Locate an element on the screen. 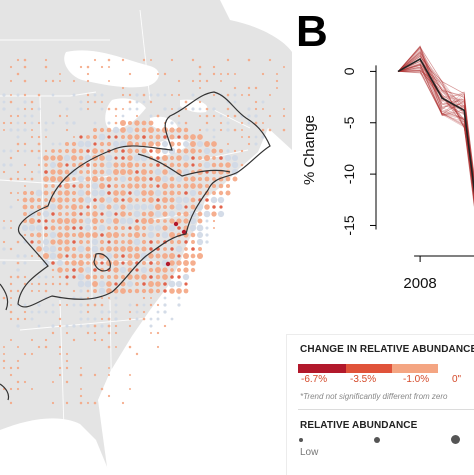  legend-divider is located at coordinates (386, 409).